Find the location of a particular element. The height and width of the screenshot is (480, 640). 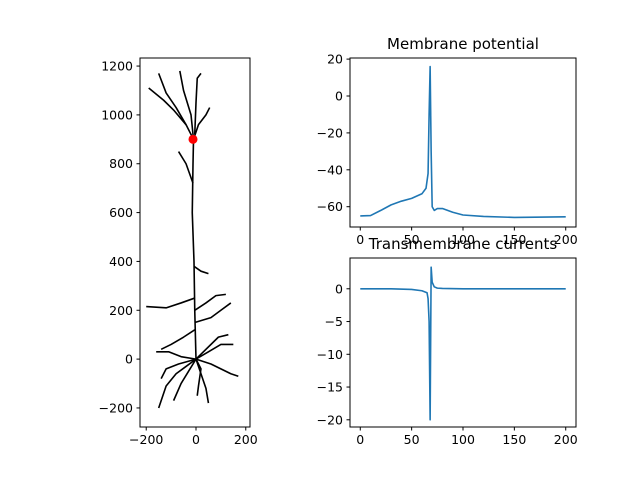

y-tick-label: 400 is located at coordinates (121, 261).